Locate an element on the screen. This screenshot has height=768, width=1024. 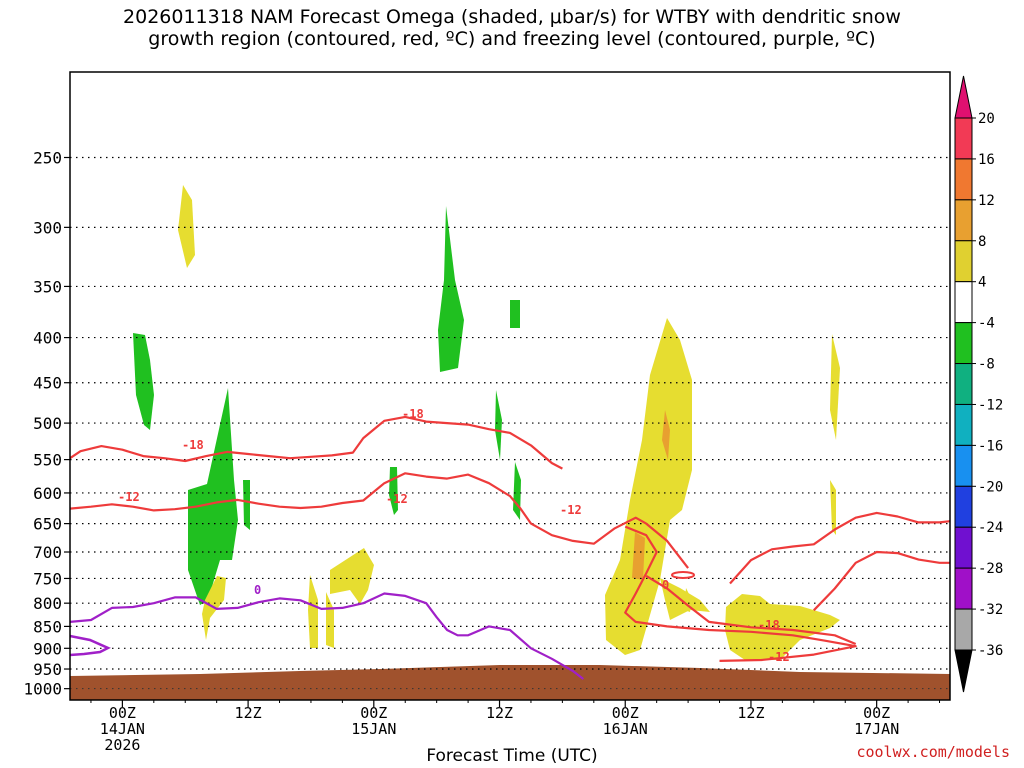
credit-text: coolwx.com/models is located at coordinates (933, 752).